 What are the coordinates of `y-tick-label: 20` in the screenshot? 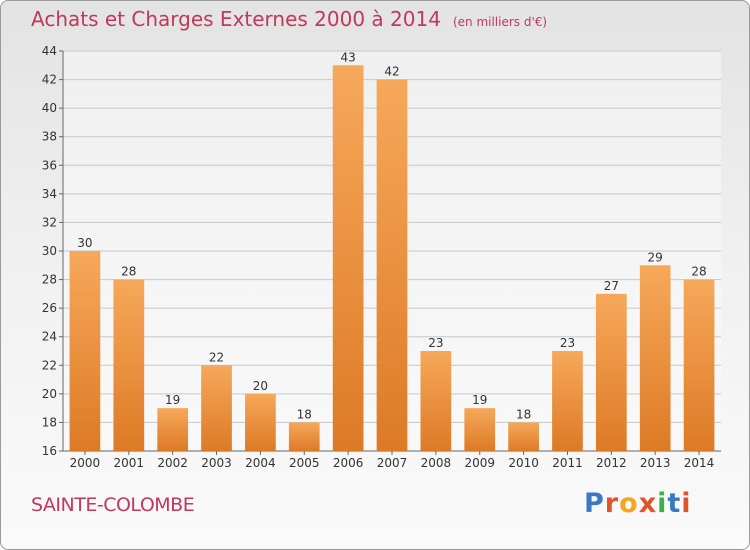 It's located at (49, 394).